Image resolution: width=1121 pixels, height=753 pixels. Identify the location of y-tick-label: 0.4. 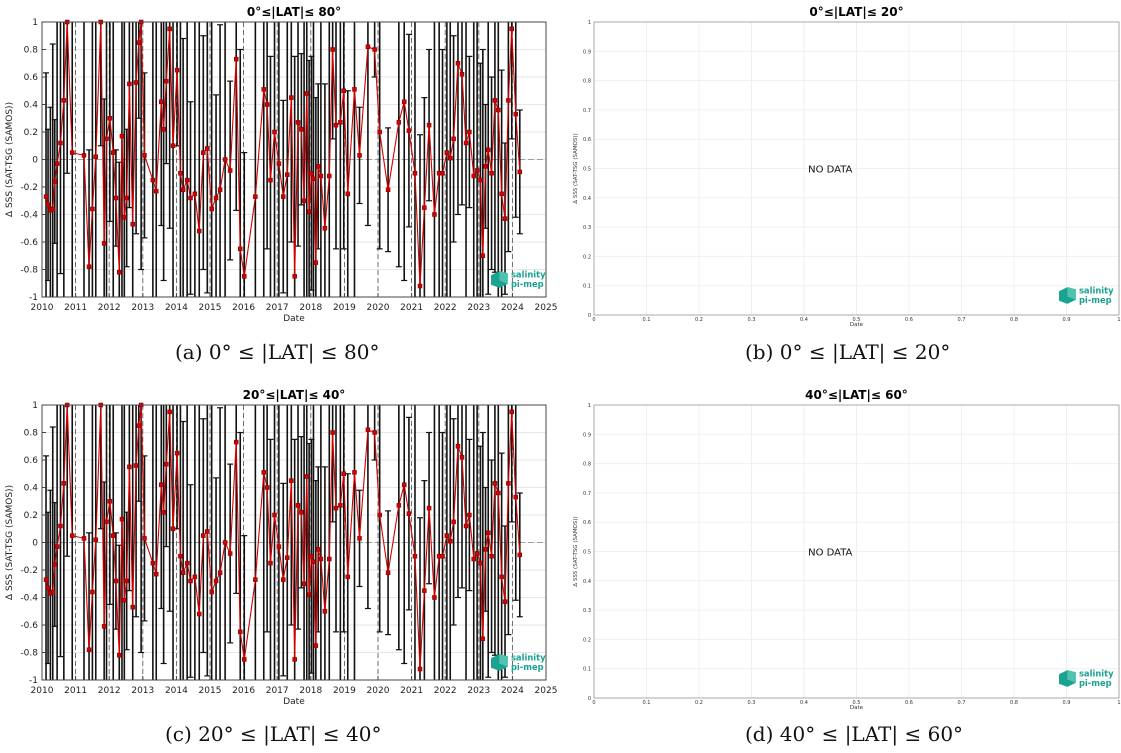
(31, 106).